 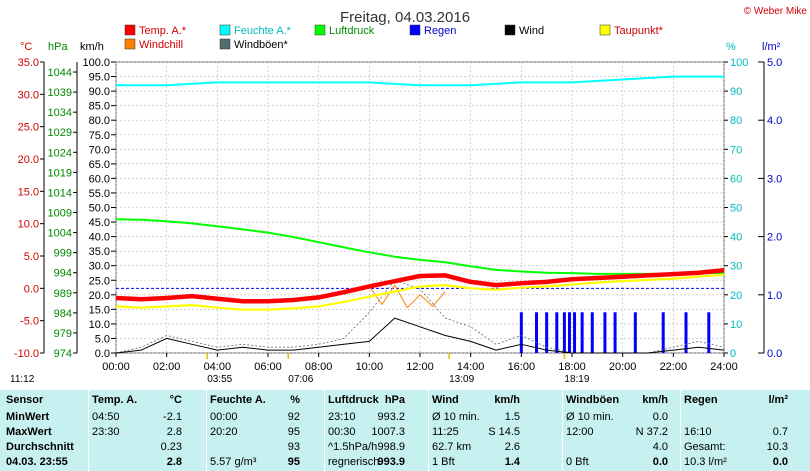 What do you see at coordinates (167, 367) in the screenshot?
I see `x-tick: 02:00` at bounding box center [167, 367].